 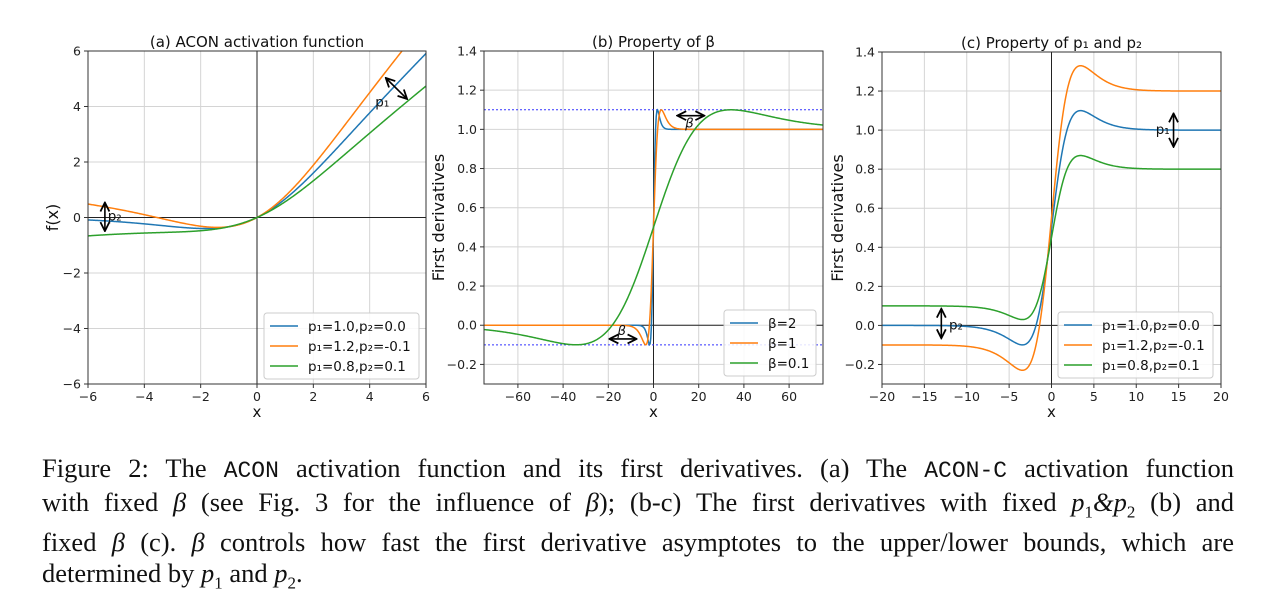 What do you see at coordinates (865, 52) in the screenshot?
I see `y-tick-label: 1.4` at bounding box center [865, 52].